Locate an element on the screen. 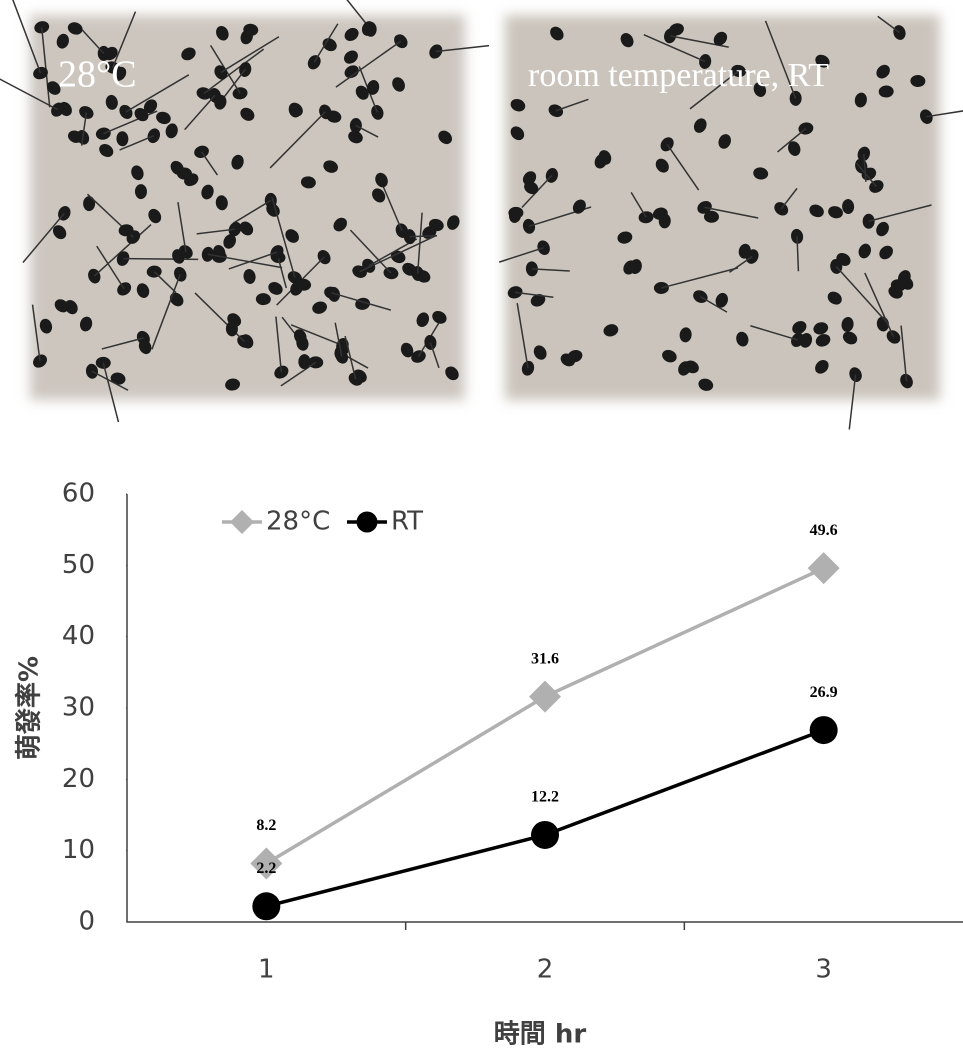 Image resolution: width=963 pixels, height=1056 pixels. legend-marker is located at coordinates (242, 522).